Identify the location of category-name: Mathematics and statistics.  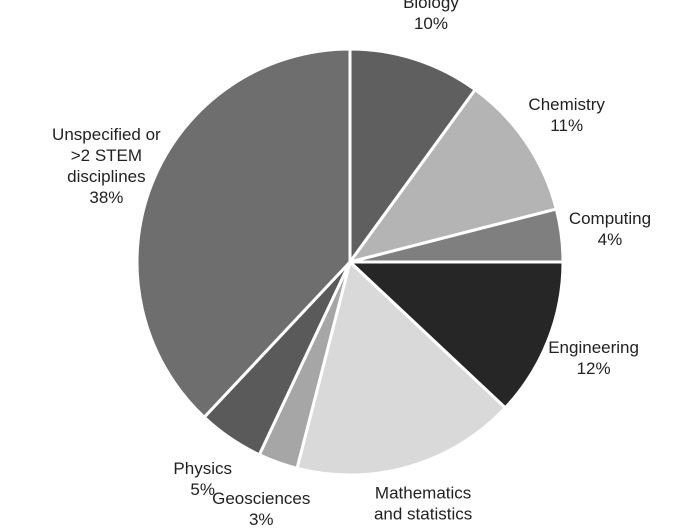
(423, 503).